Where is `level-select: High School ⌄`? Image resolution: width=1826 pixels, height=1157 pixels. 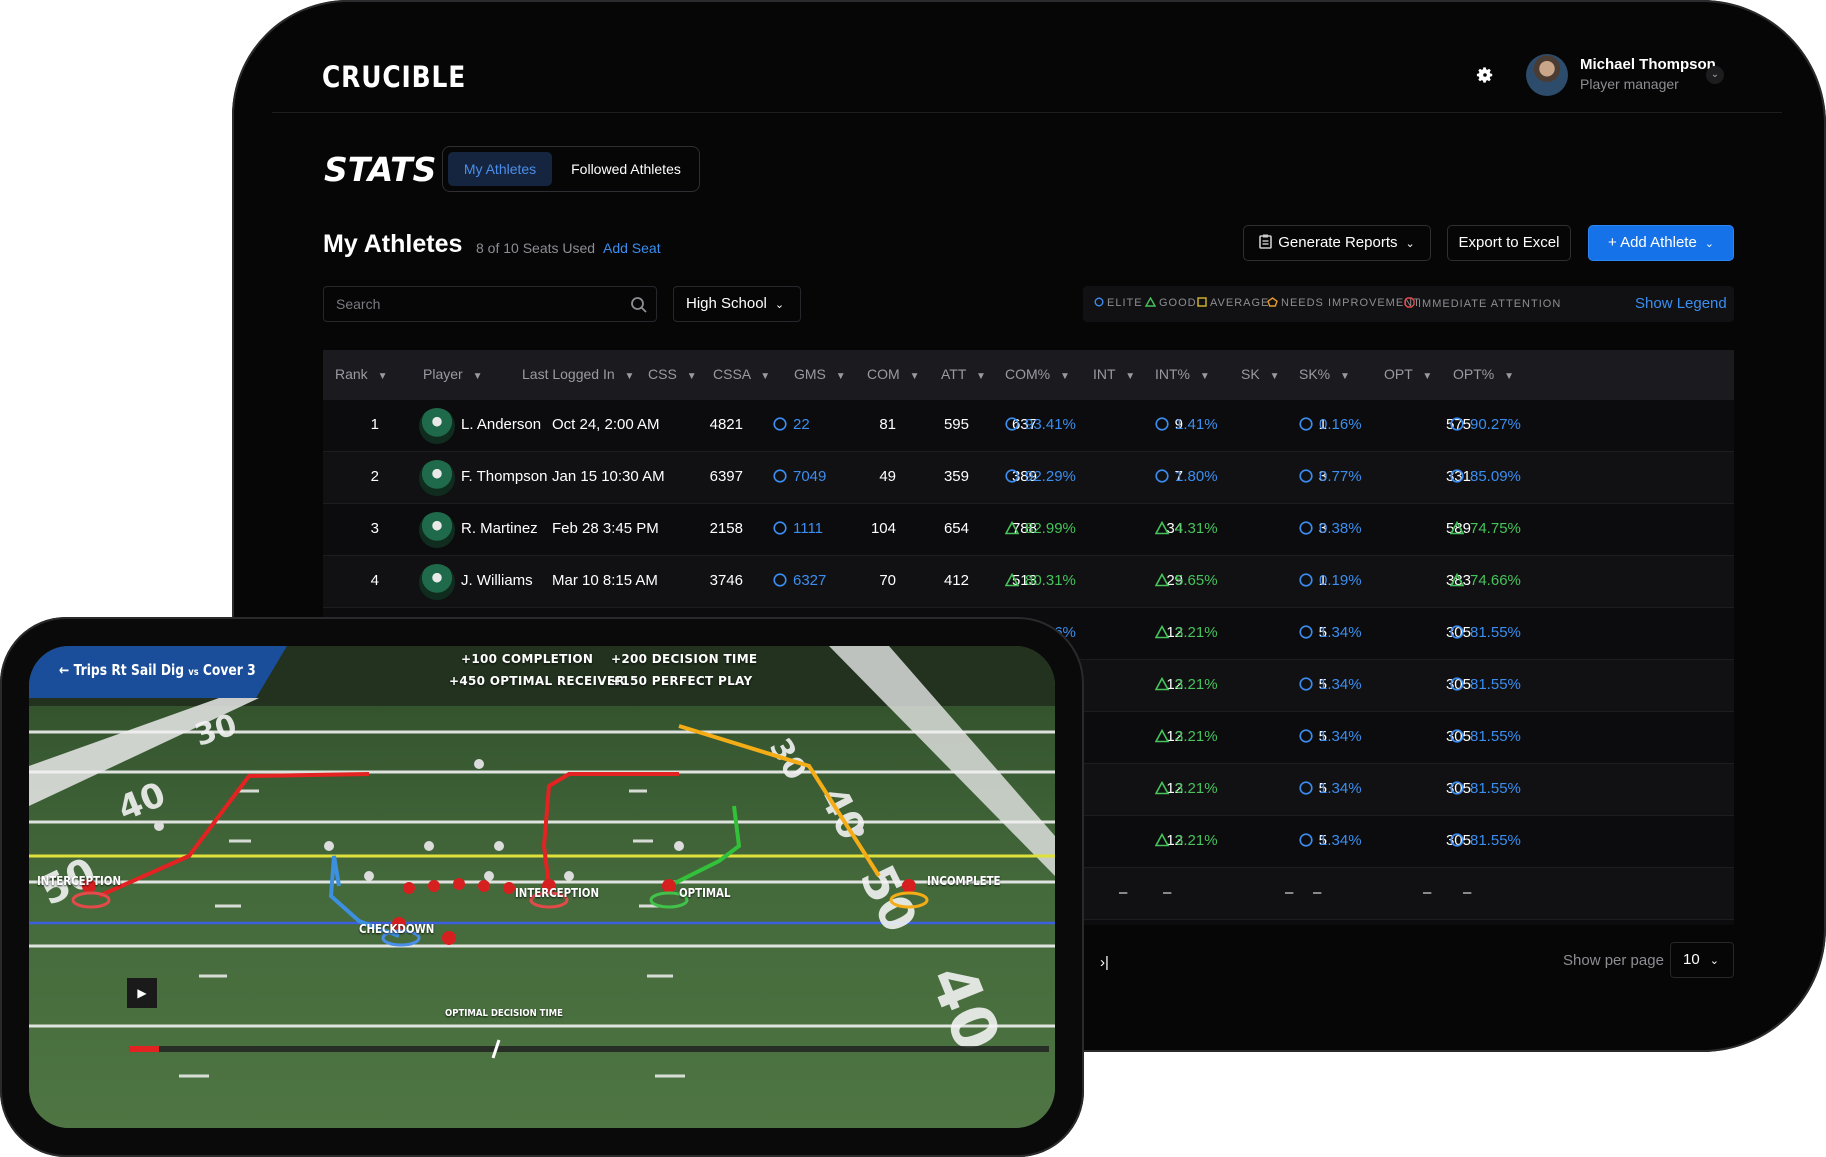 level-select: High School ⌄ is located at coordinates (737, 304).